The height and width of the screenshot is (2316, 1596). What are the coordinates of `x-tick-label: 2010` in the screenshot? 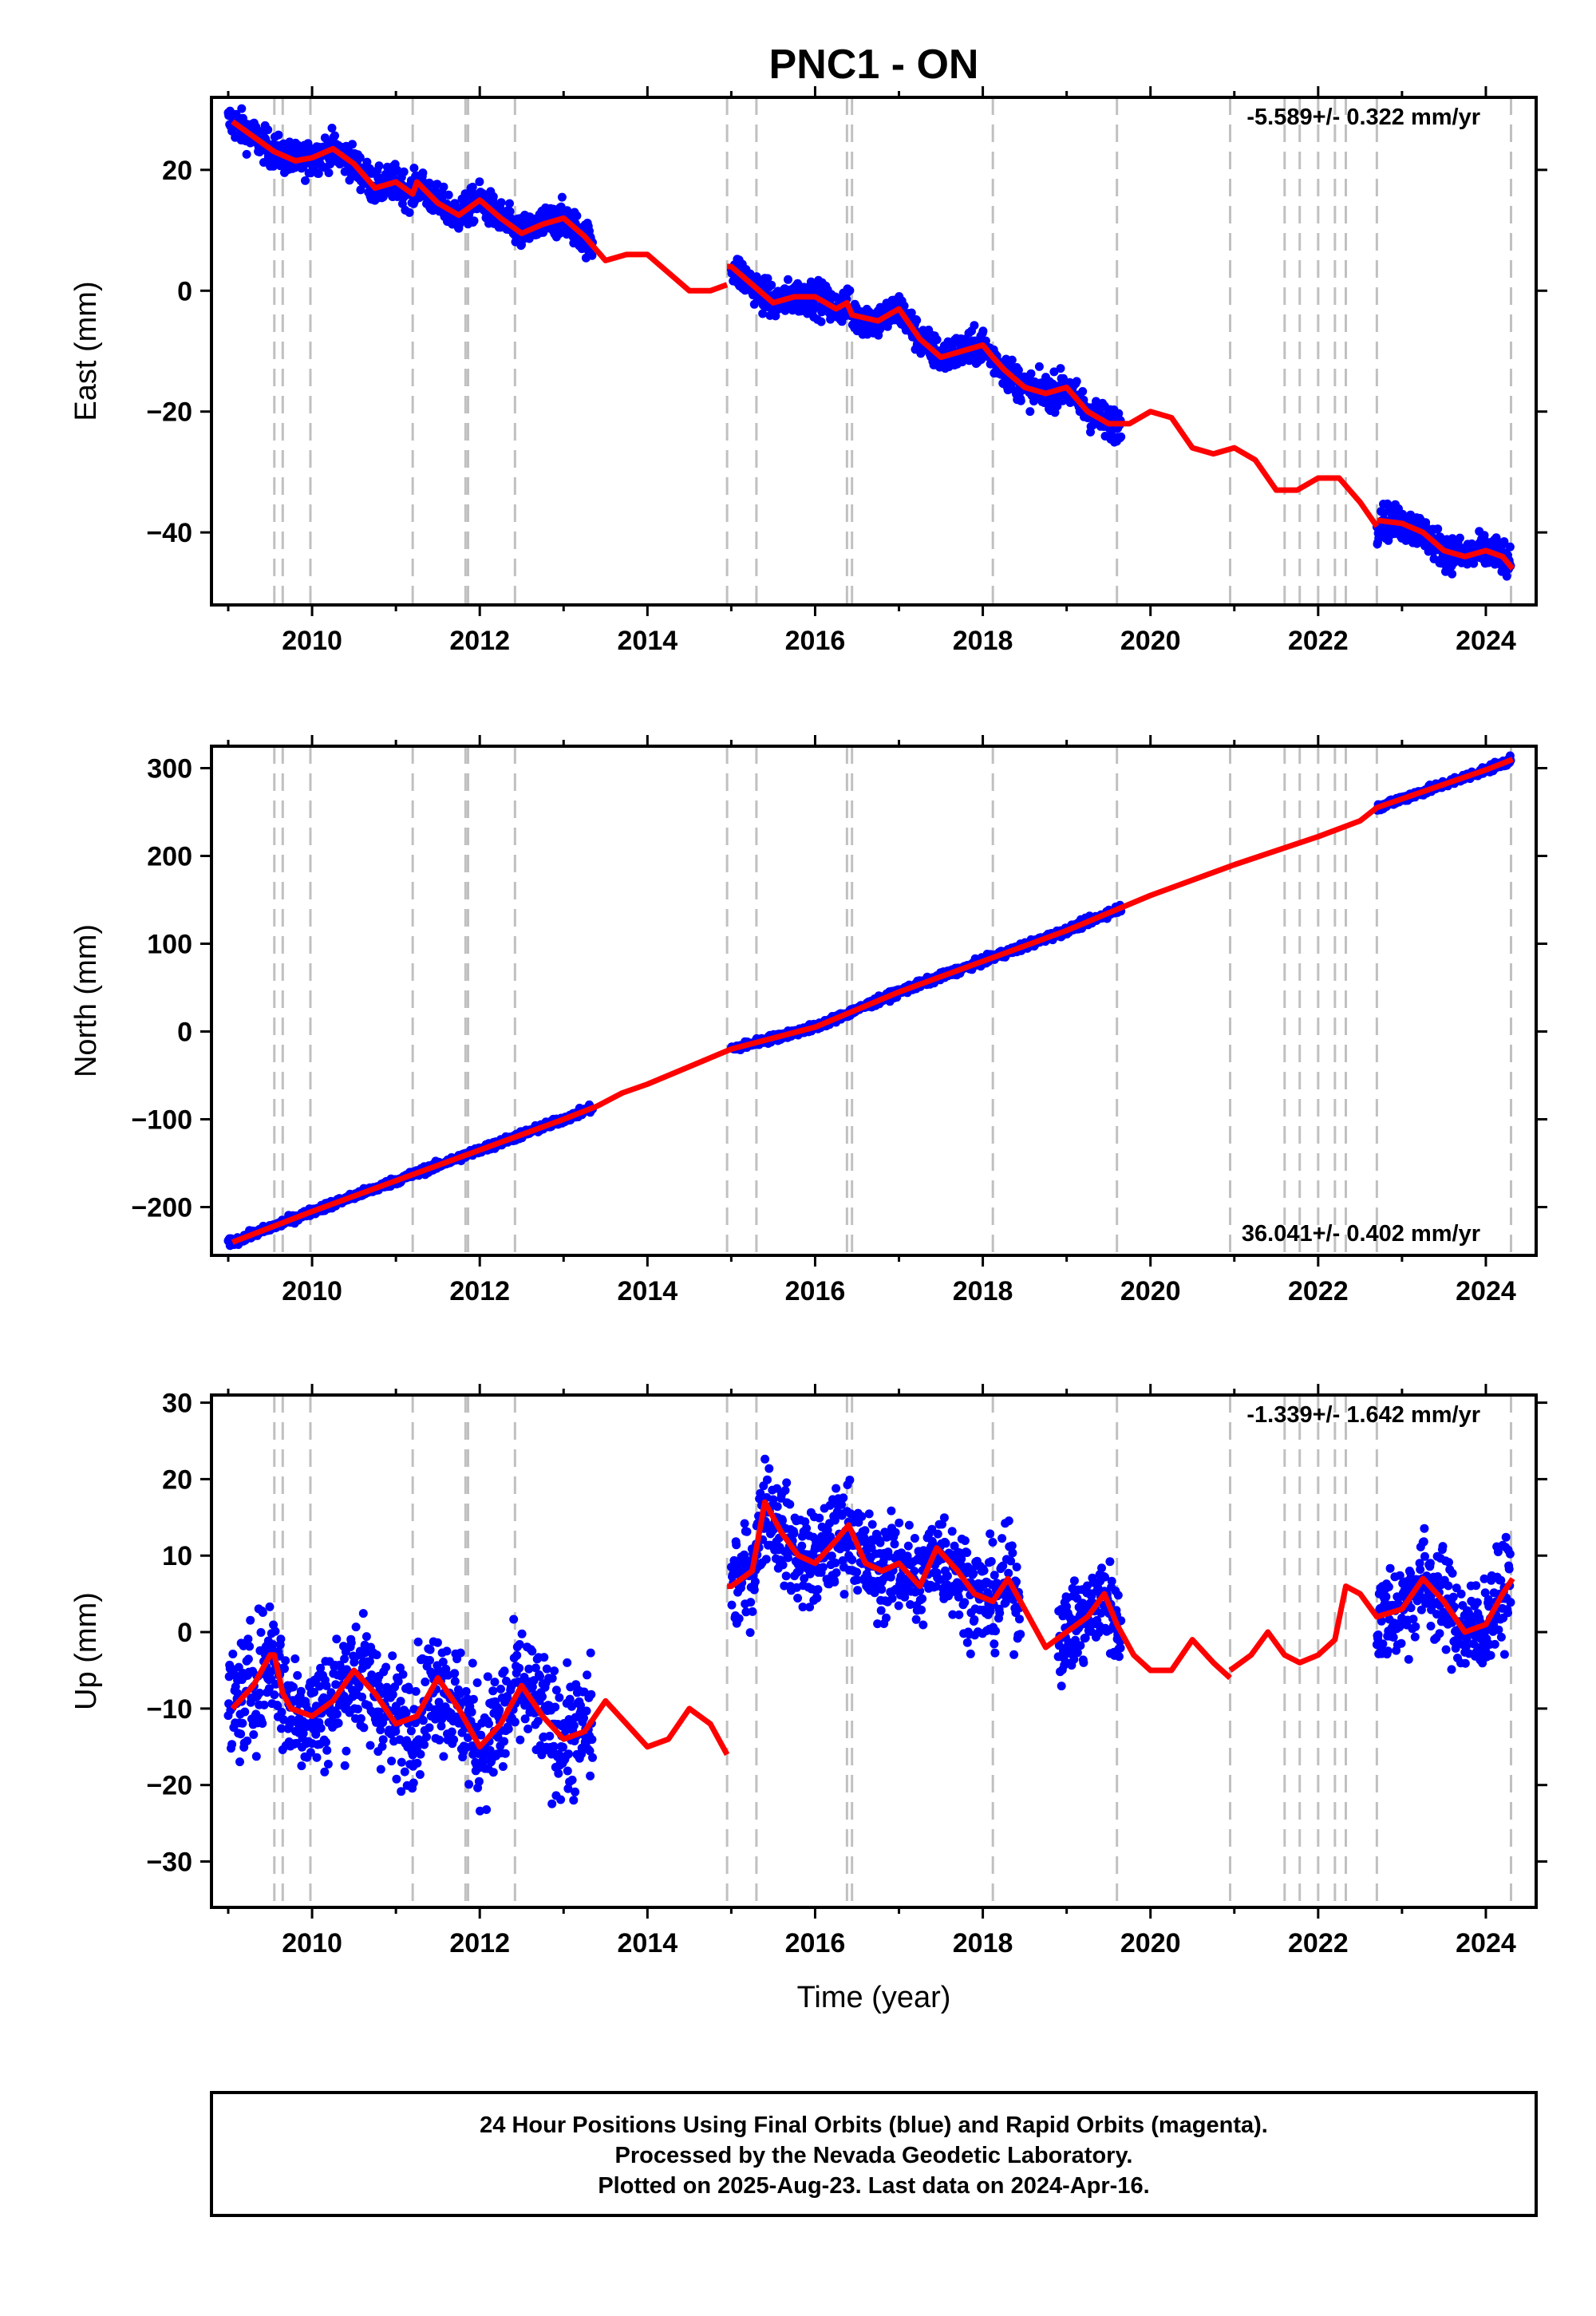 It's located at (312, 1291).